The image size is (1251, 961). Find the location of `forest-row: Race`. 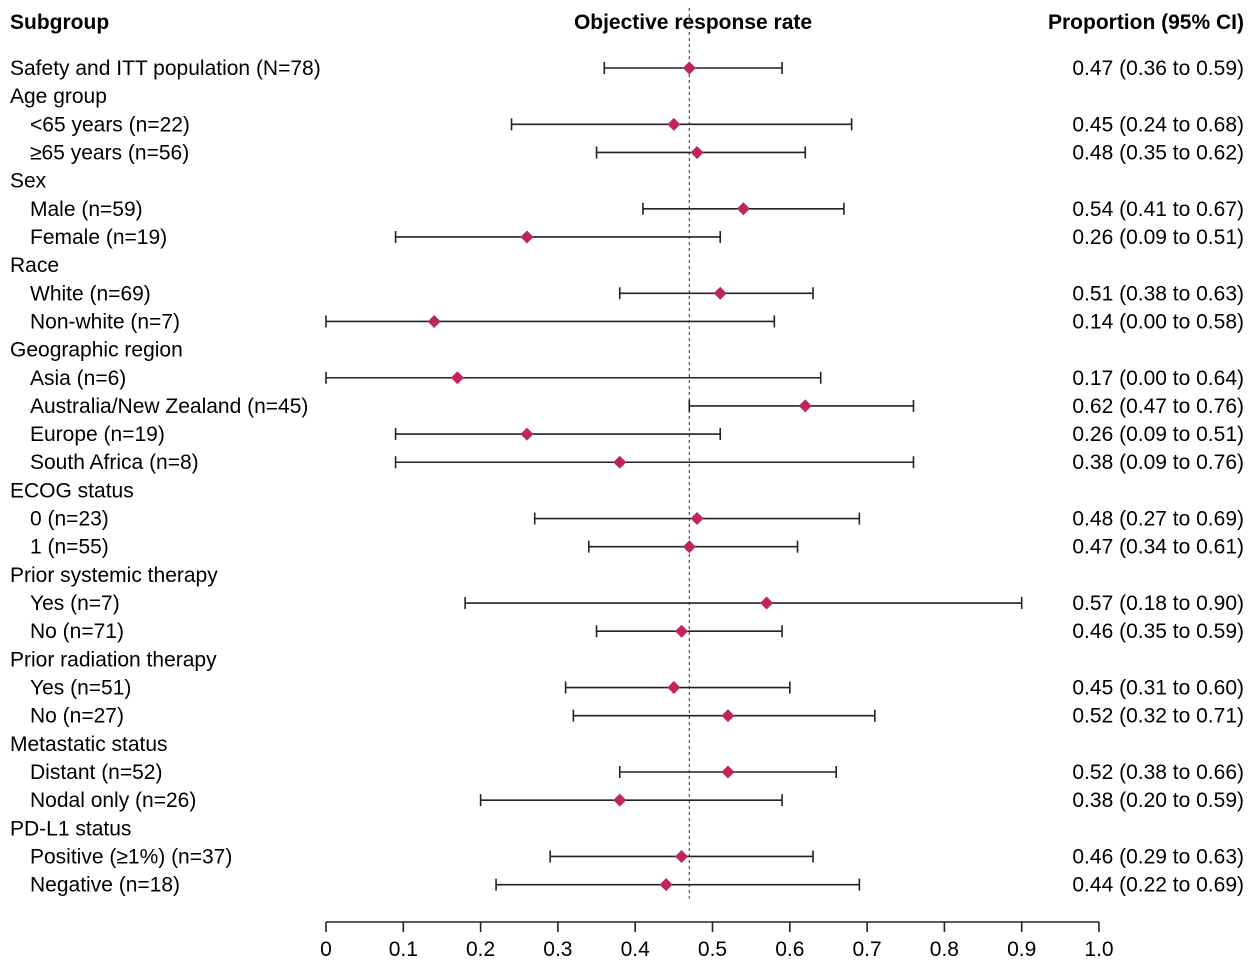

forest-row: Race is located at coordinates (34, 265).